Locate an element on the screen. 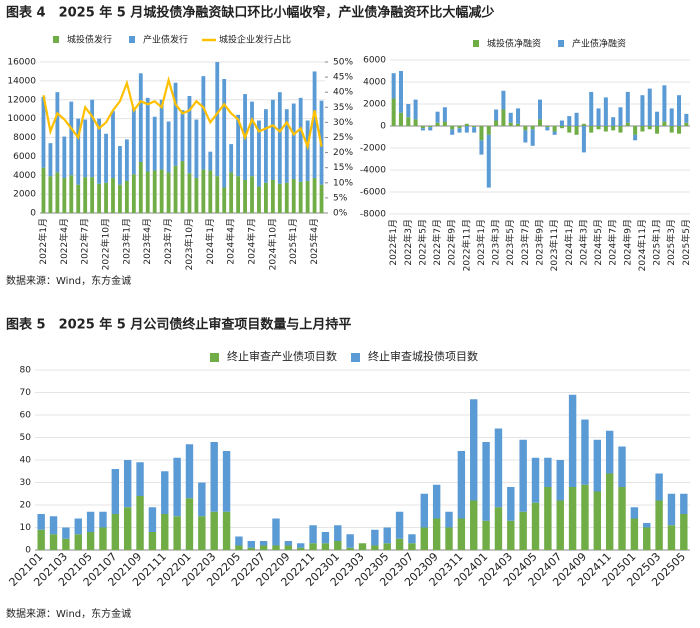  line-series is located at coordinates (182, 113).